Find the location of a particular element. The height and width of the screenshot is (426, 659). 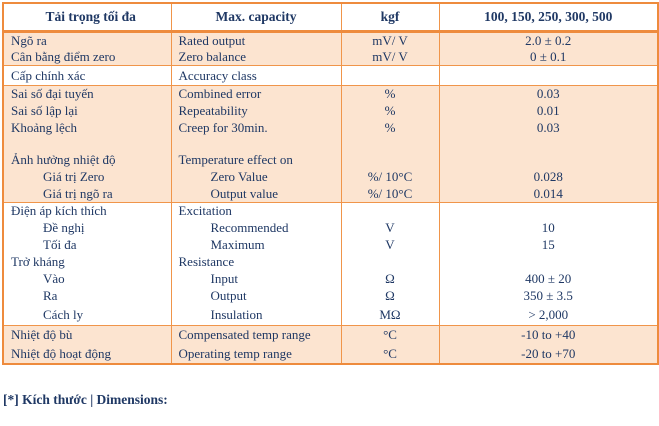

table-row: Cách ly Insulation MΩ > 2,000 is located at coordinates (330, 315).